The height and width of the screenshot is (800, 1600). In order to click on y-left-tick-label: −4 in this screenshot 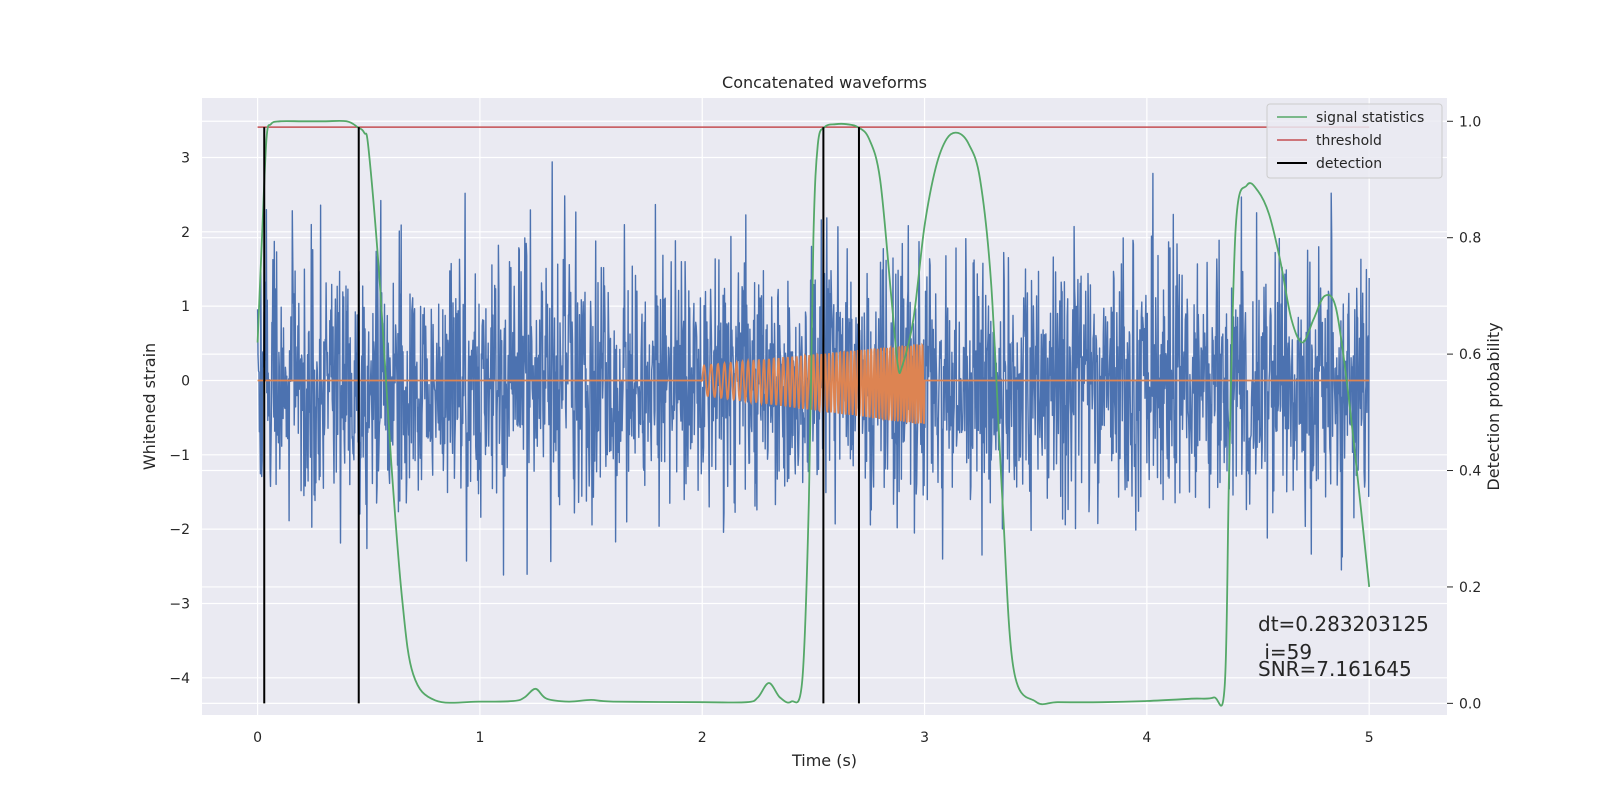, I will do `click(179, 679)`.